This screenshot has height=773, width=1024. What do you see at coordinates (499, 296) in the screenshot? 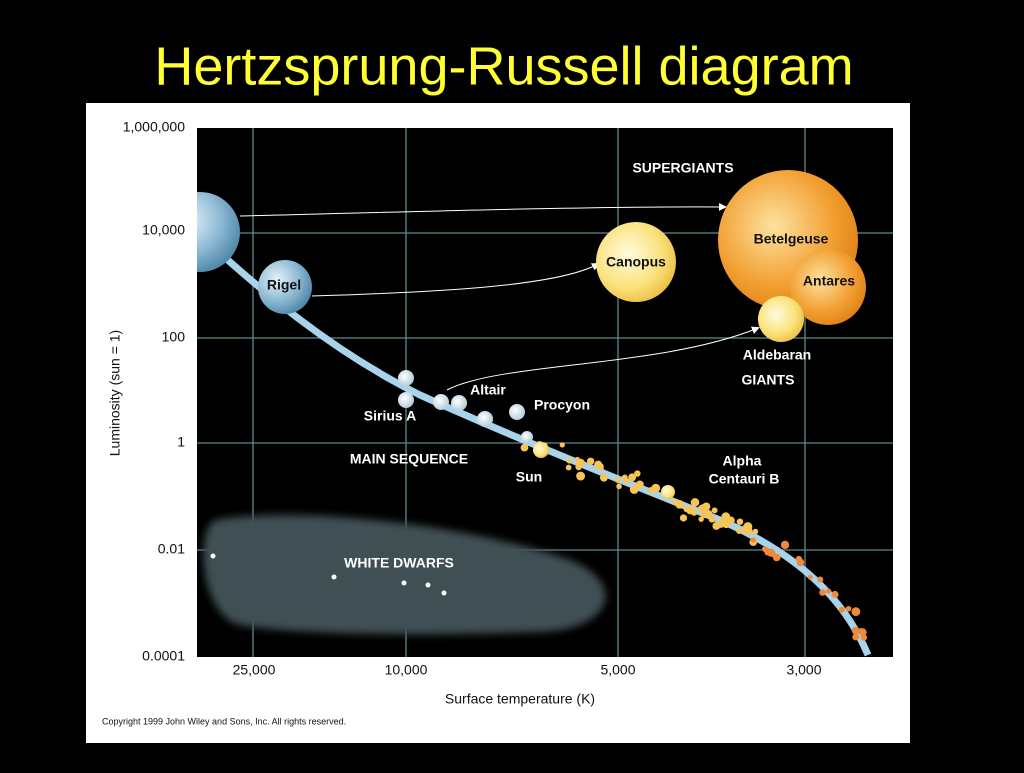
I see `arrows` at bounding box center [499, 296].